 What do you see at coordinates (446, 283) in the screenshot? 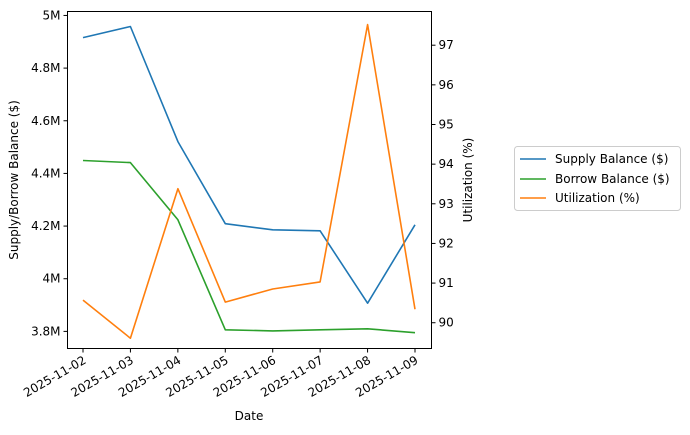
I see `y2-tick-label: 91` at bounding box center [446, 283].